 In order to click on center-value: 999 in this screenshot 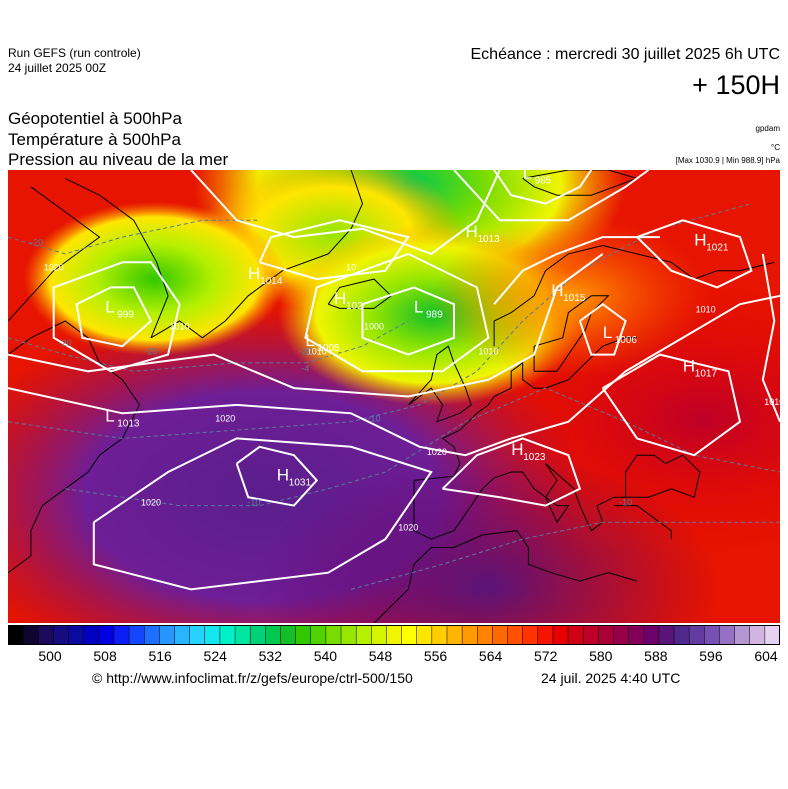, I will do `click(125, 315)`.